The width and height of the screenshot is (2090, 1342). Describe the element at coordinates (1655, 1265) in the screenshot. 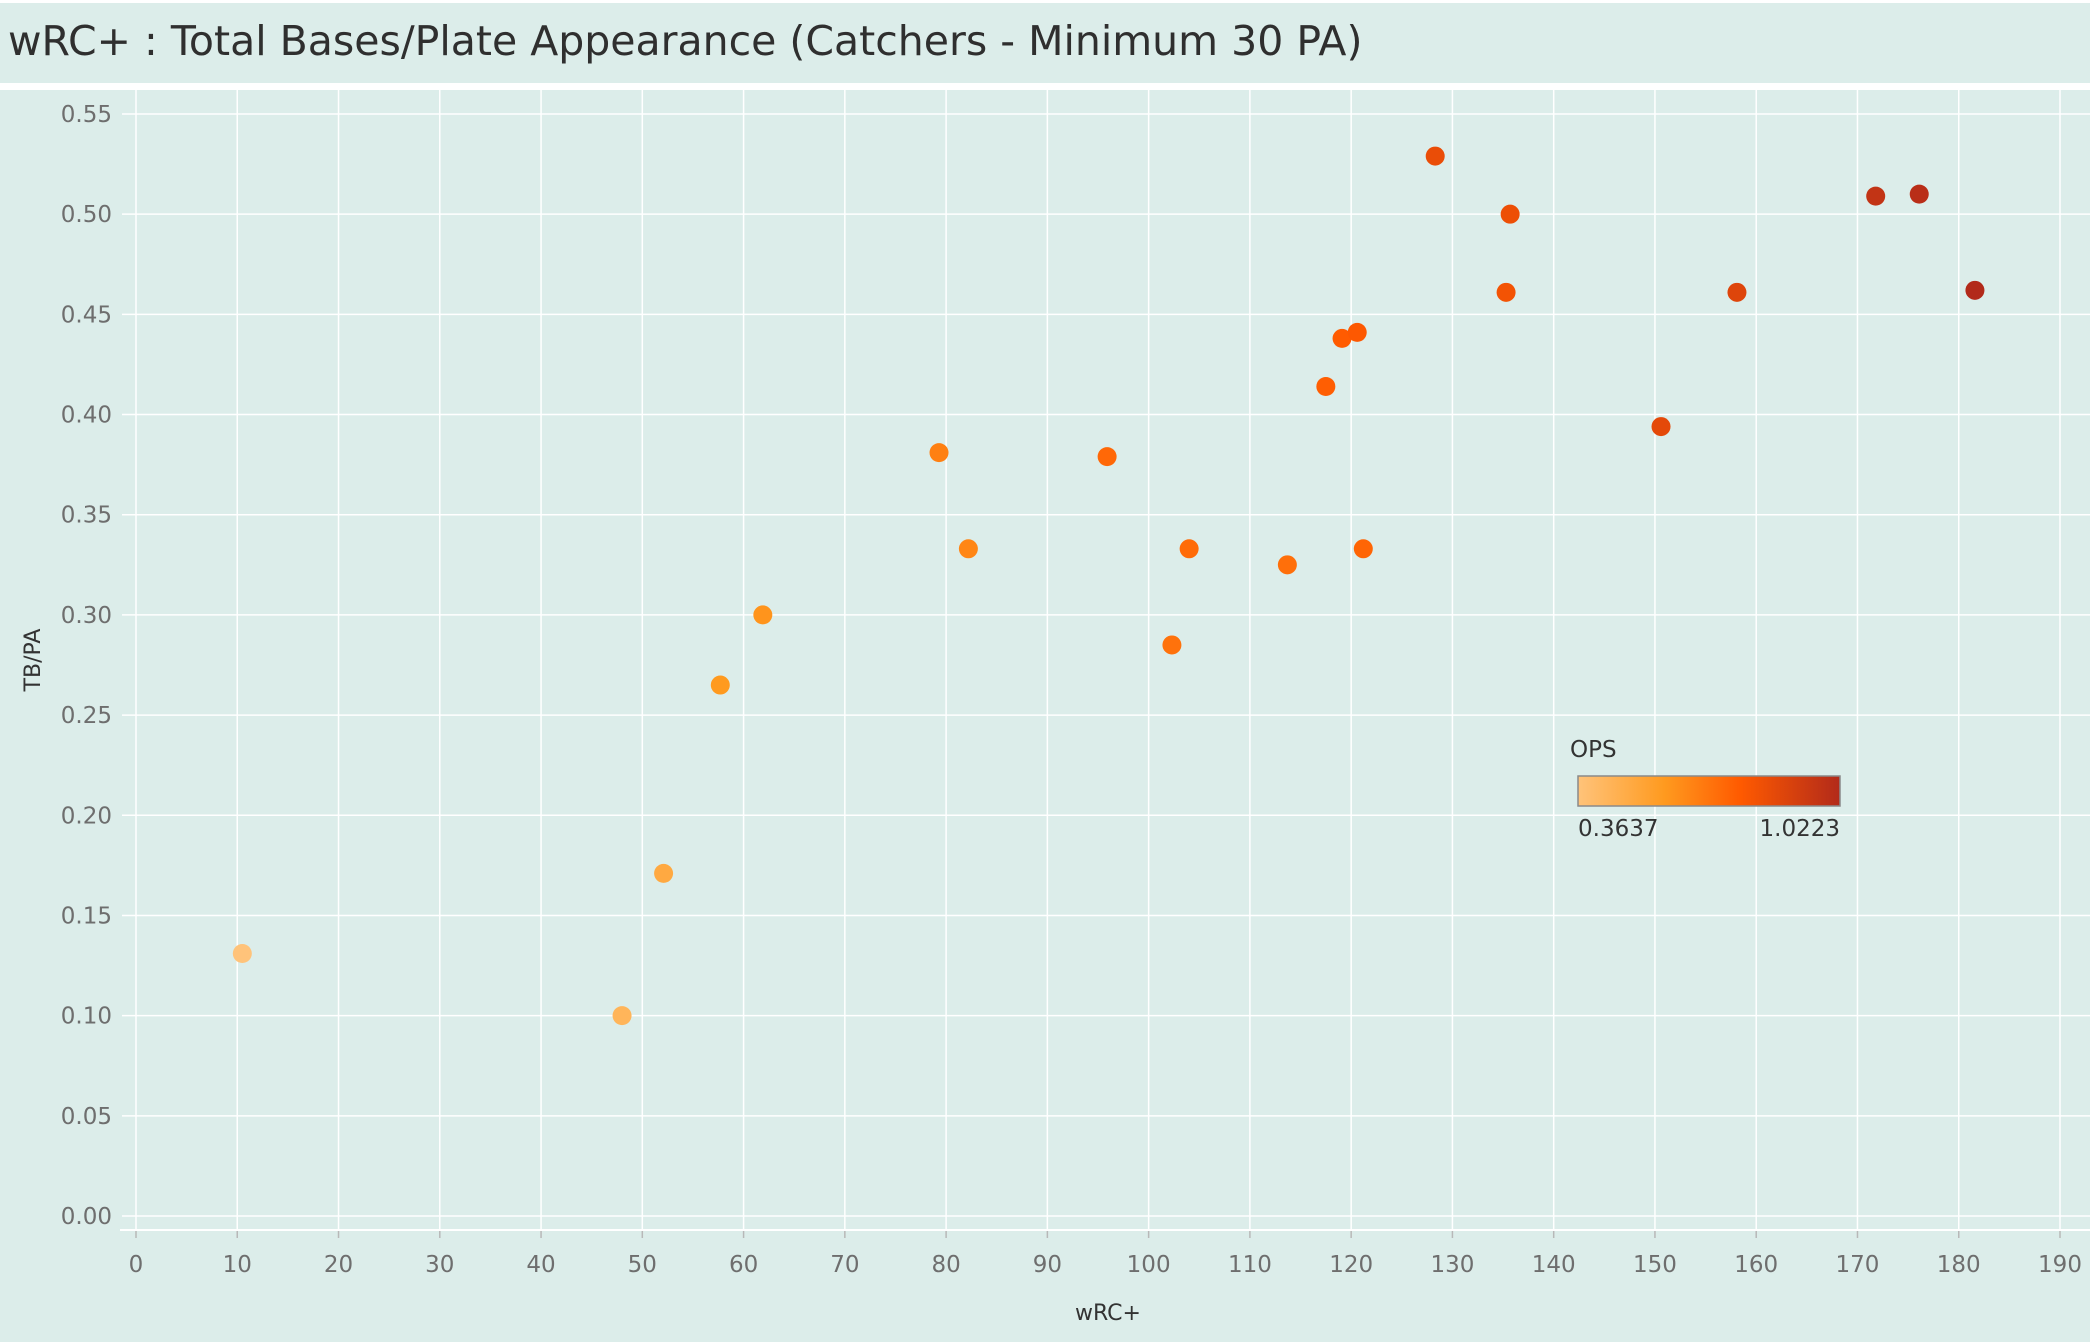

I see `x-tick-label: 150` at that location.